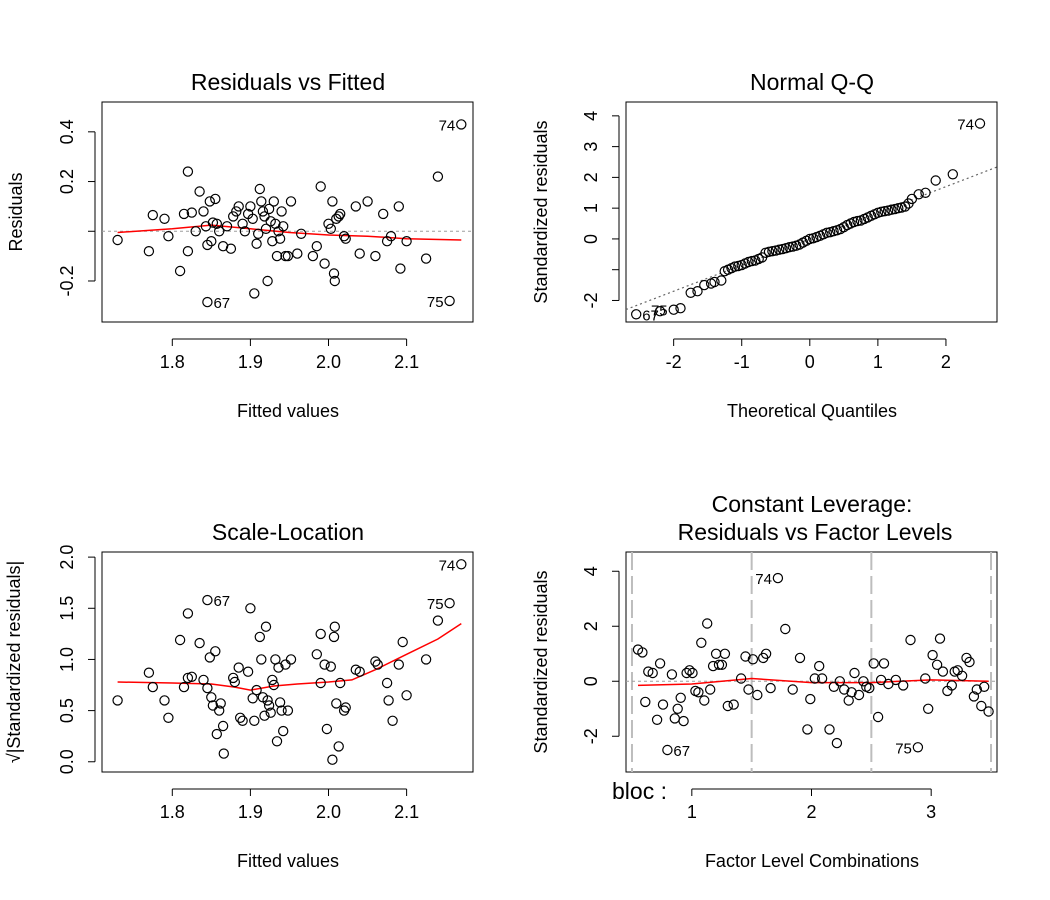 This screenshot has width=1050, height=900. Describe the element at coordinates (639, 791) in the screenshot. I see `factor-name-label: bloc :` at that location.